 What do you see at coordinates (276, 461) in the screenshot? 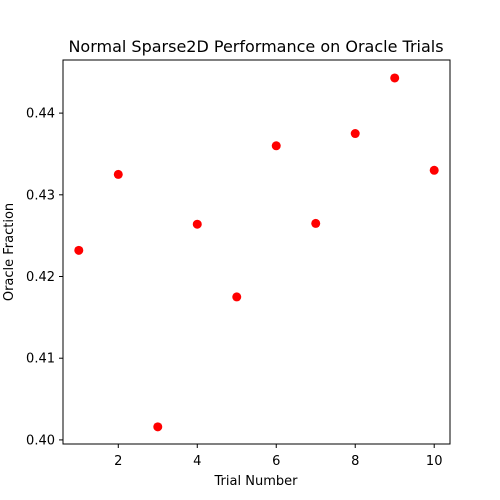
I see `x-tick-label: 6` at bounding box center [276, 461].